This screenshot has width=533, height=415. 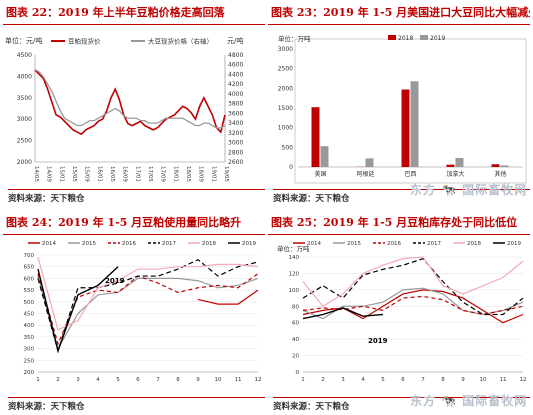 What do you see at coordinates (24, 98) in the screenshot?
I see `y-tick-label-left: 3500` at bounding box center [24, 98].